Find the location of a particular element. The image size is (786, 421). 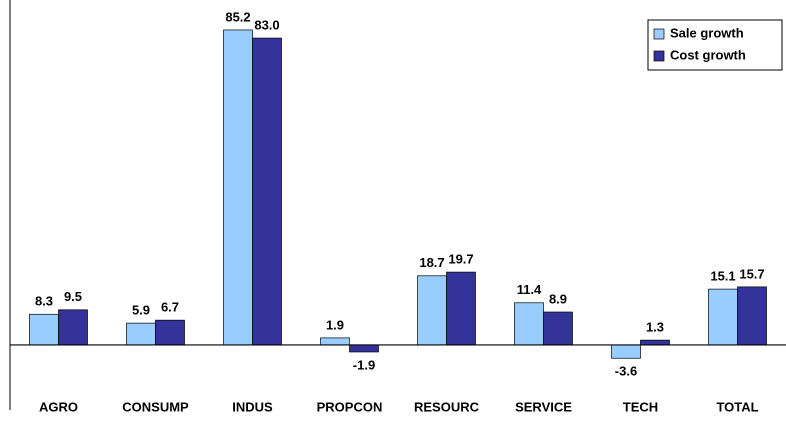

value-label: 1.9 is located at coordinates (335, 324).